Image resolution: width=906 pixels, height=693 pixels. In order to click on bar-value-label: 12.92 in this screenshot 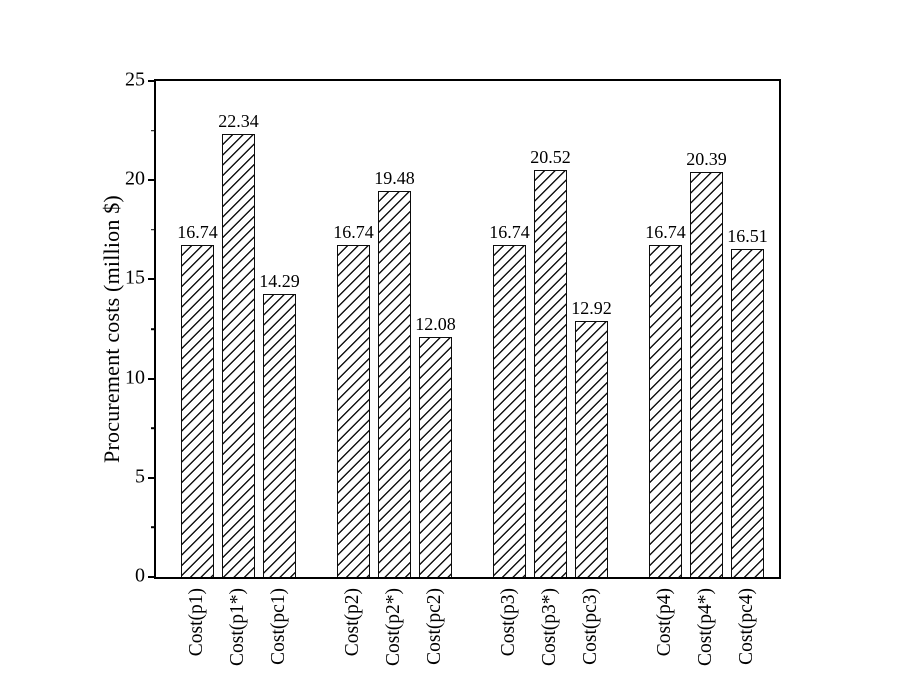, I will do `click(591, 307)`.